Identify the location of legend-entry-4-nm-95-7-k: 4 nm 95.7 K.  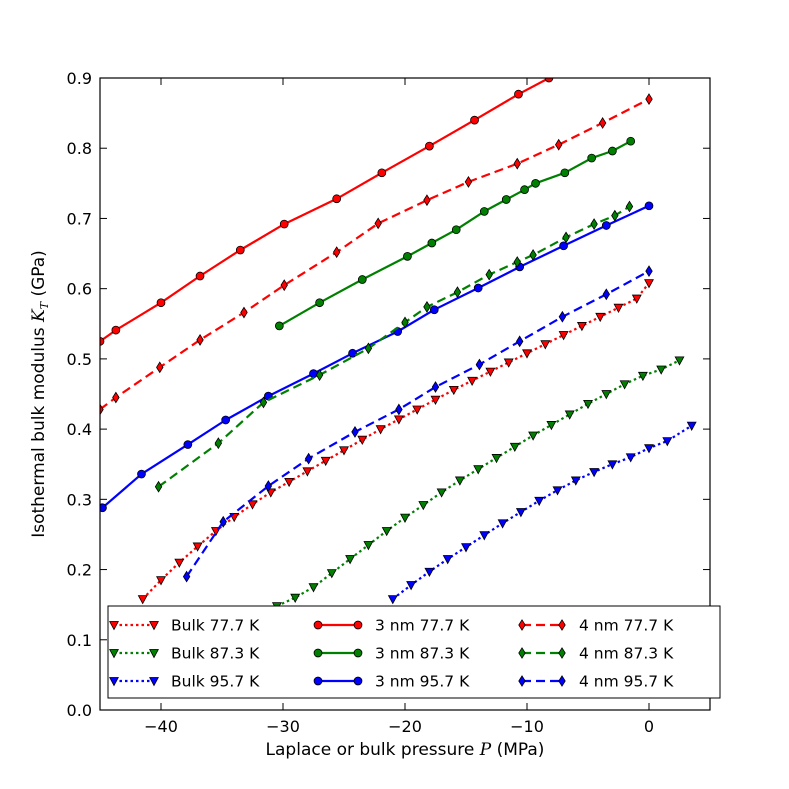
(596, 682).